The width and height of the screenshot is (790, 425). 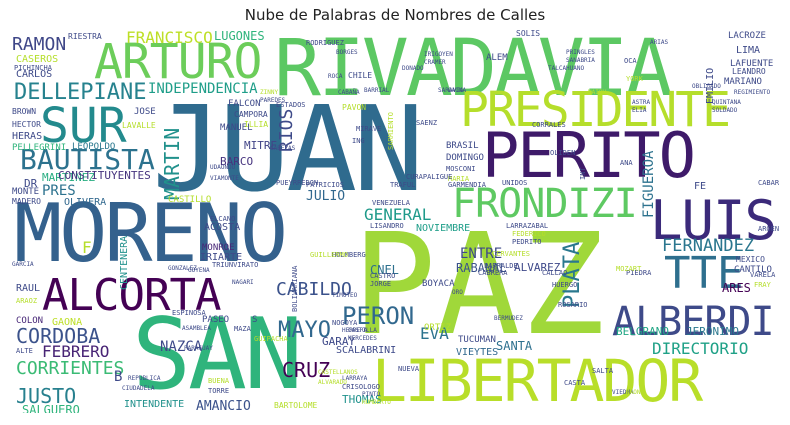 What do you see at coordinates (477, 352) in the screenshot?
I see `word: VIEYTES` at bounding box center [477, 352].